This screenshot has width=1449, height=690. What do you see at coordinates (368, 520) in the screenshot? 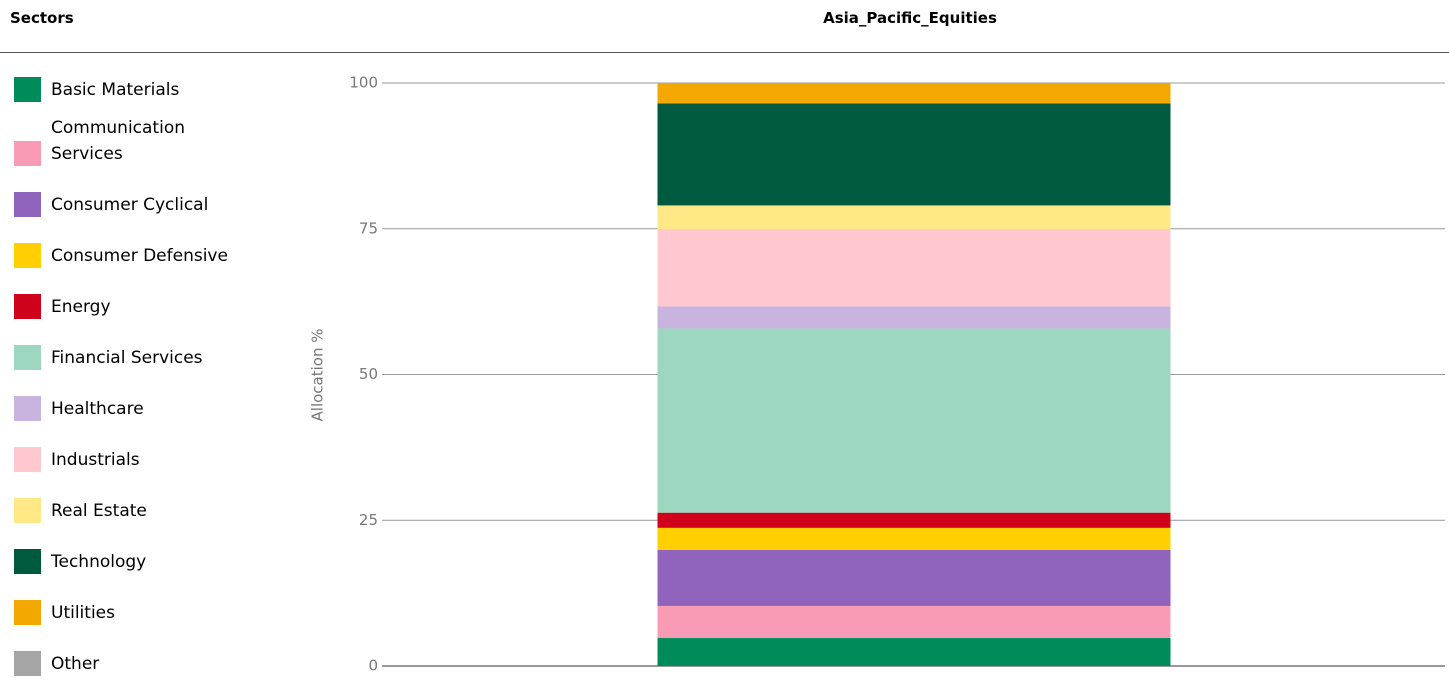
I see `y-tick-label: 25` at bounding box center [368, 520].